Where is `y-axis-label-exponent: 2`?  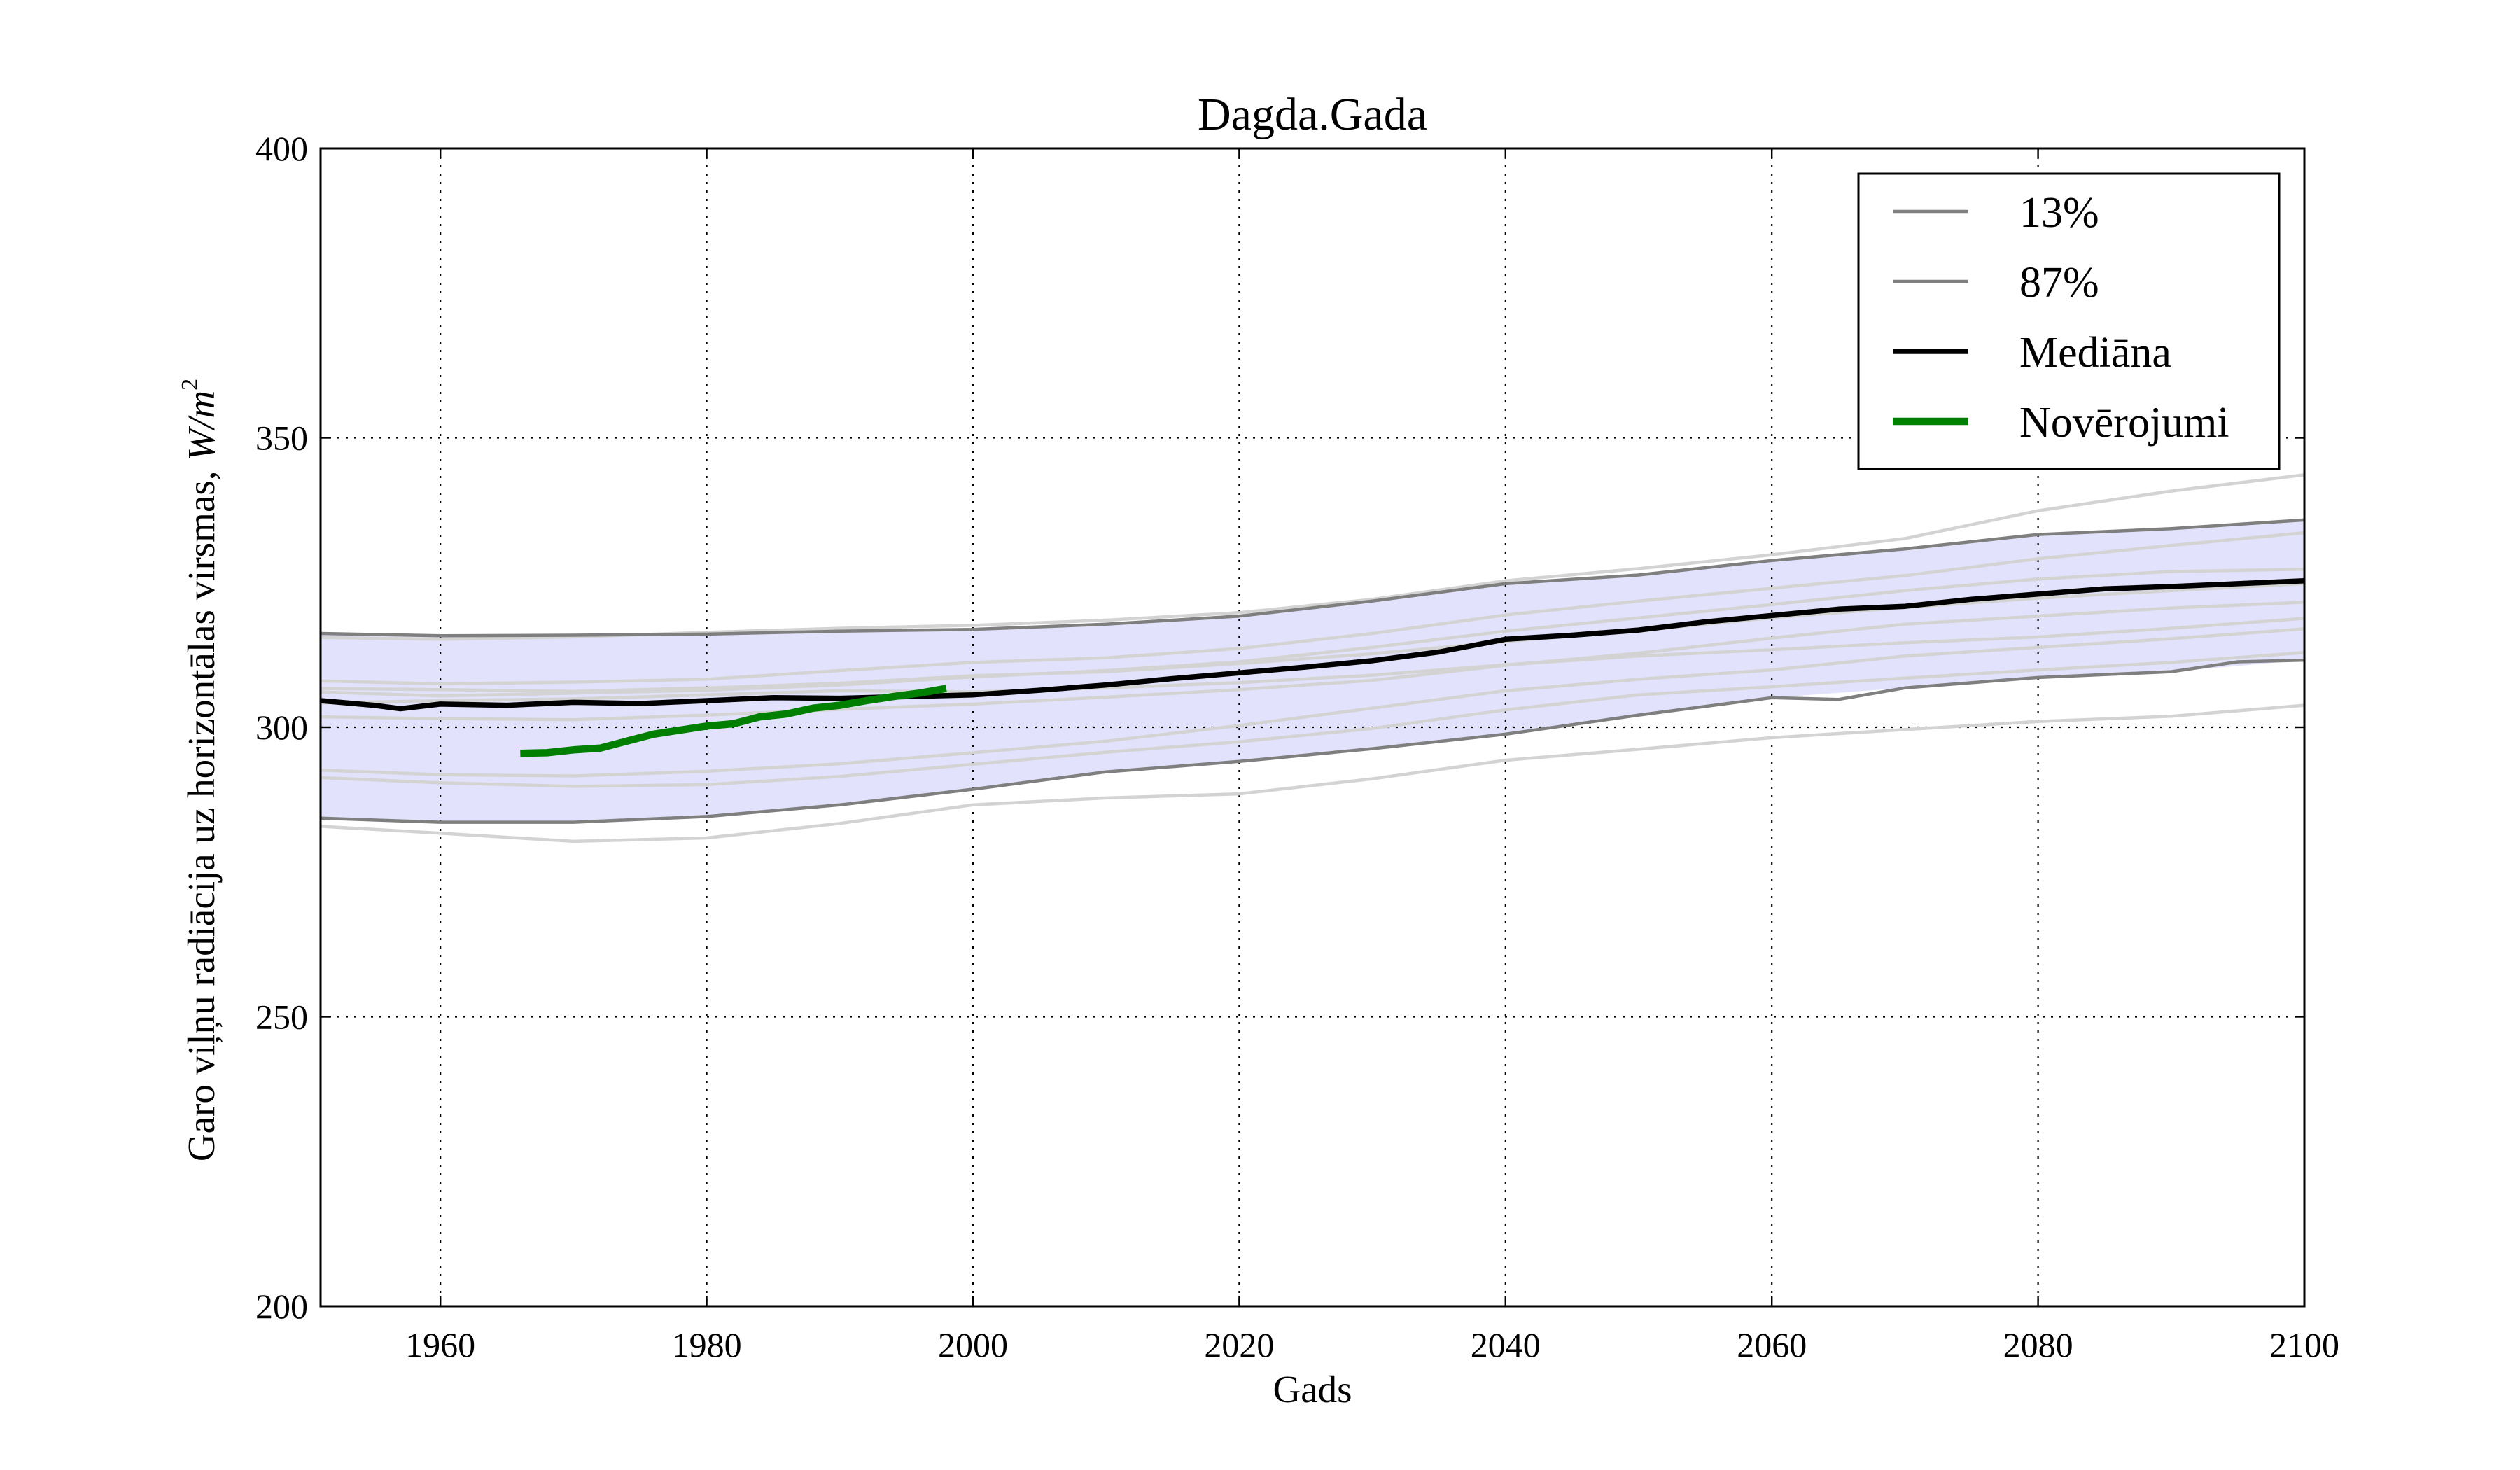 y-axis-label-exponent: 2 is located at coordinates (190, 385).